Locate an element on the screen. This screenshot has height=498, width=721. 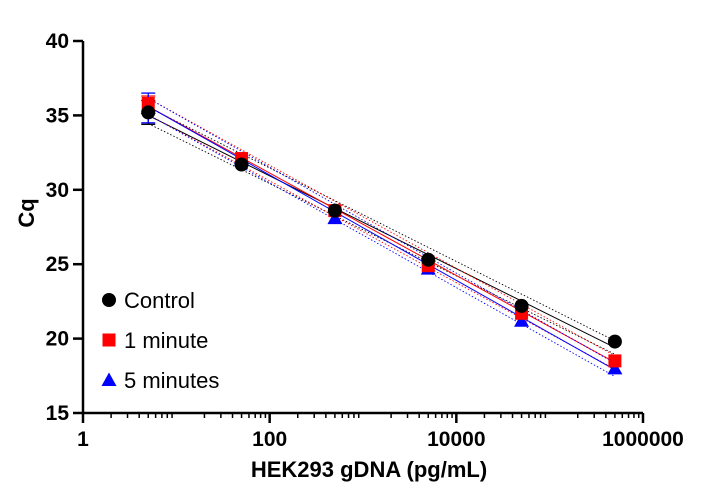
x-tick-label: 1000000 is located at coordinates (643, 439).